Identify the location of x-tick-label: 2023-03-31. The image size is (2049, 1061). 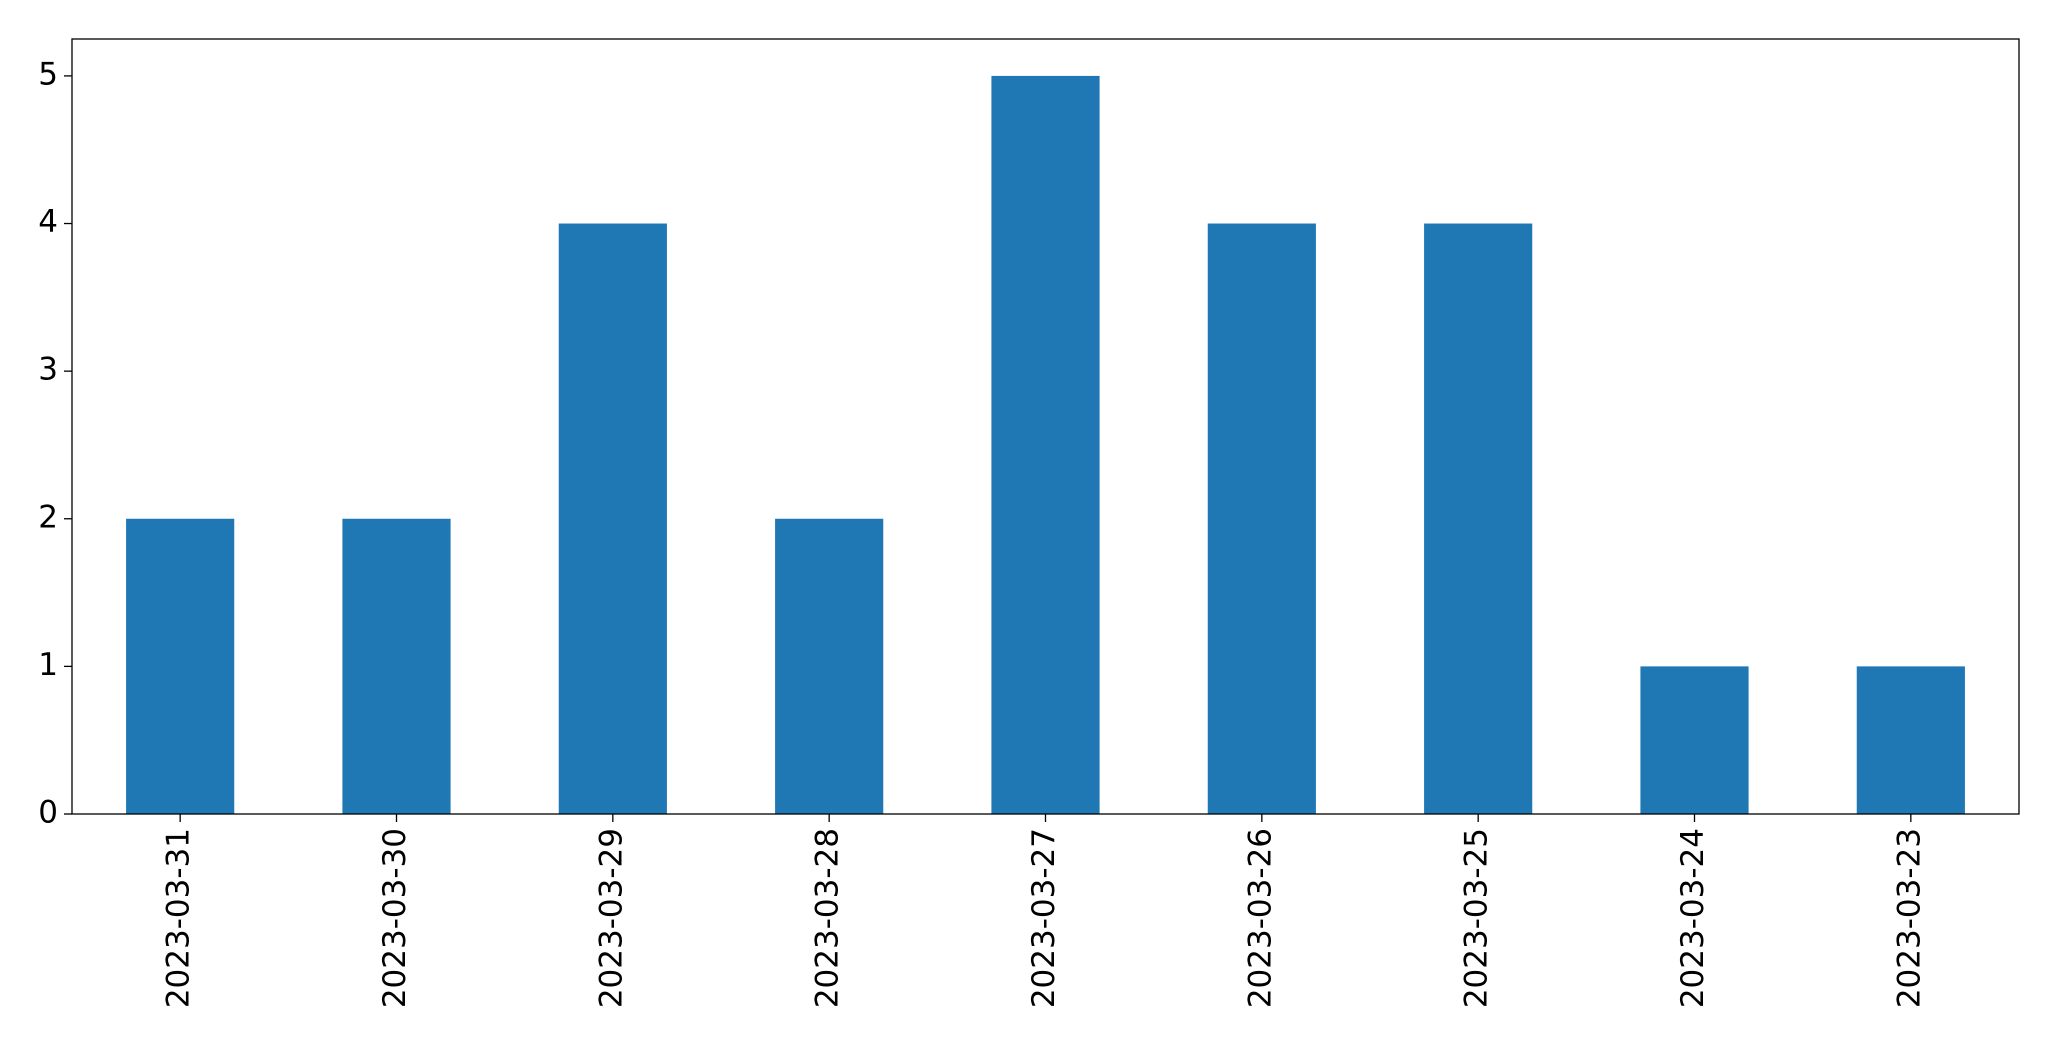
(179, 918).